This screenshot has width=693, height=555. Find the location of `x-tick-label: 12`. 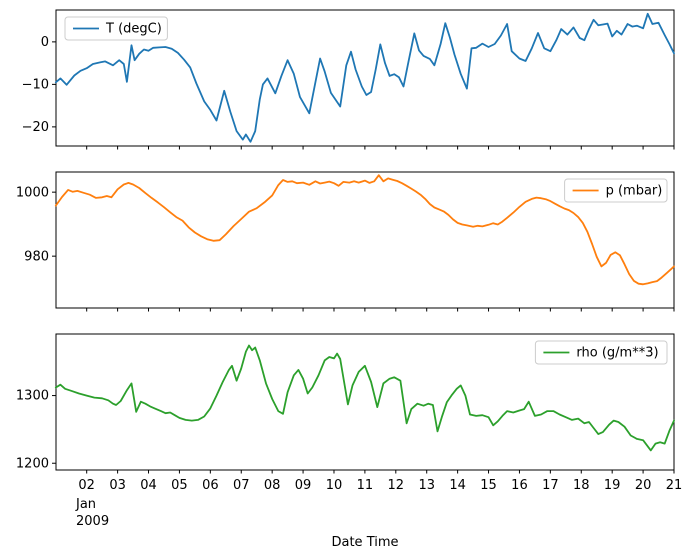

x-tick-label: 12 is located at coordinates (396, 485).